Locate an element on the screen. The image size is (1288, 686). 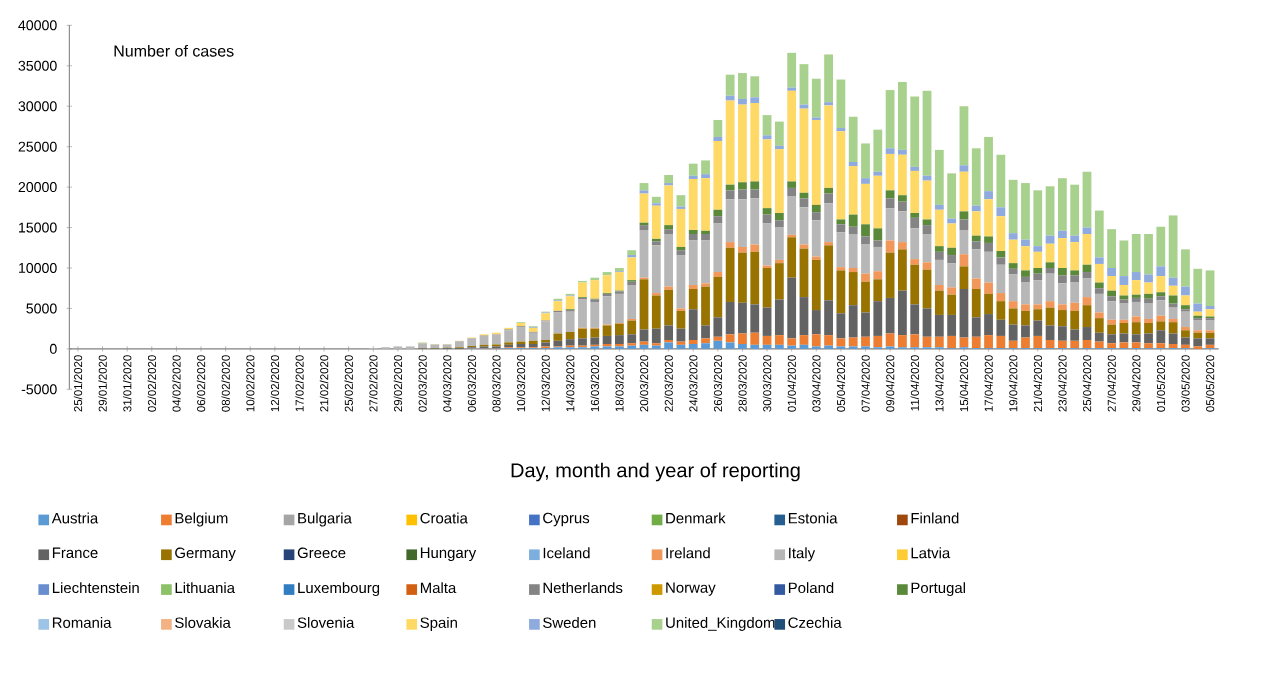
x-axis-title: Day, month and year of reporting is located at coordinates (655, 472).